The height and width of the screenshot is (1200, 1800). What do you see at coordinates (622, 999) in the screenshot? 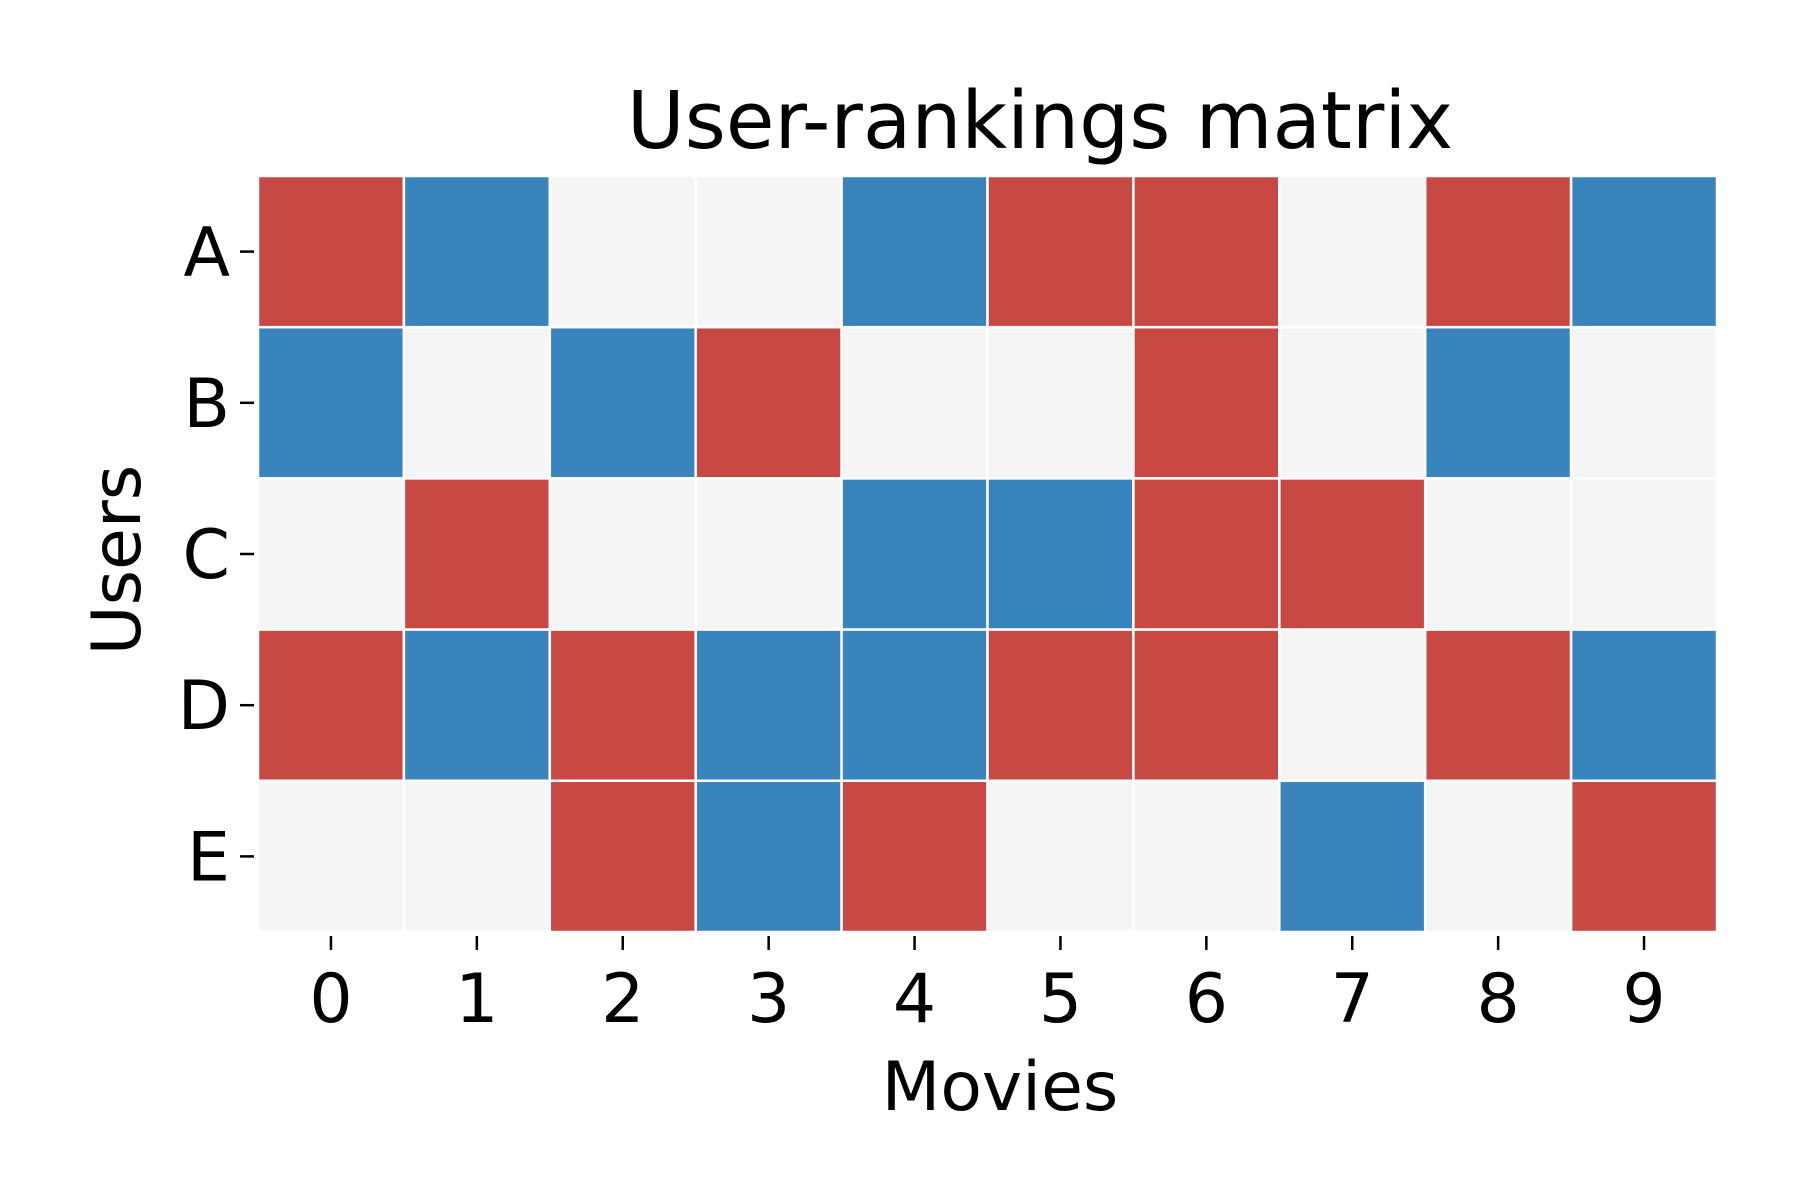
I see `x-tick-label: 2` at bounding box center [622, 999].